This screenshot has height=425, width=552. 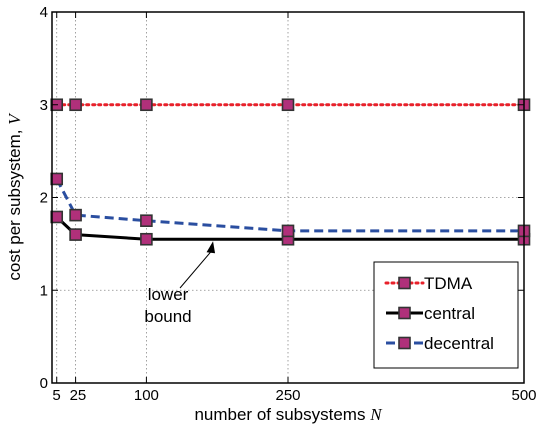 What do you see at coordinates (44, 105) in the screenshot?
I see `y-tick-label-3: 3` at bounding box center [44, 105].